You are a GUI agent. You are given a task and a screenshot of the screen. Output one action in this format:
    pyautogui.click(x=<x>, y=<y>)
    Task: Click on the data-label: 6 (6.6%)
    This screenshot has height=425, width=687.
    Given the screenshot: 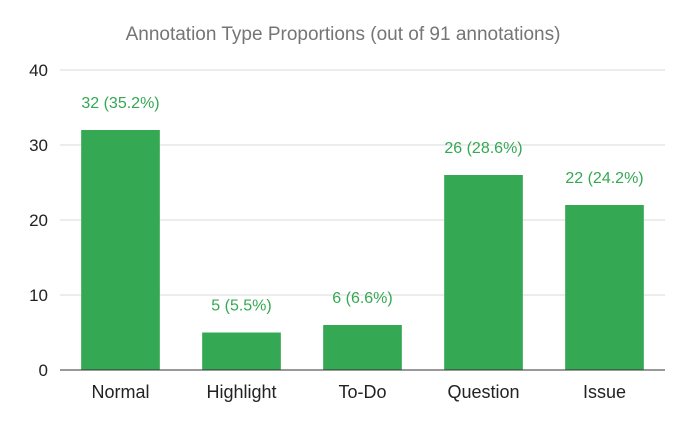 What is the action you would take?
    pyautogui.click(x=362, y=298)
    